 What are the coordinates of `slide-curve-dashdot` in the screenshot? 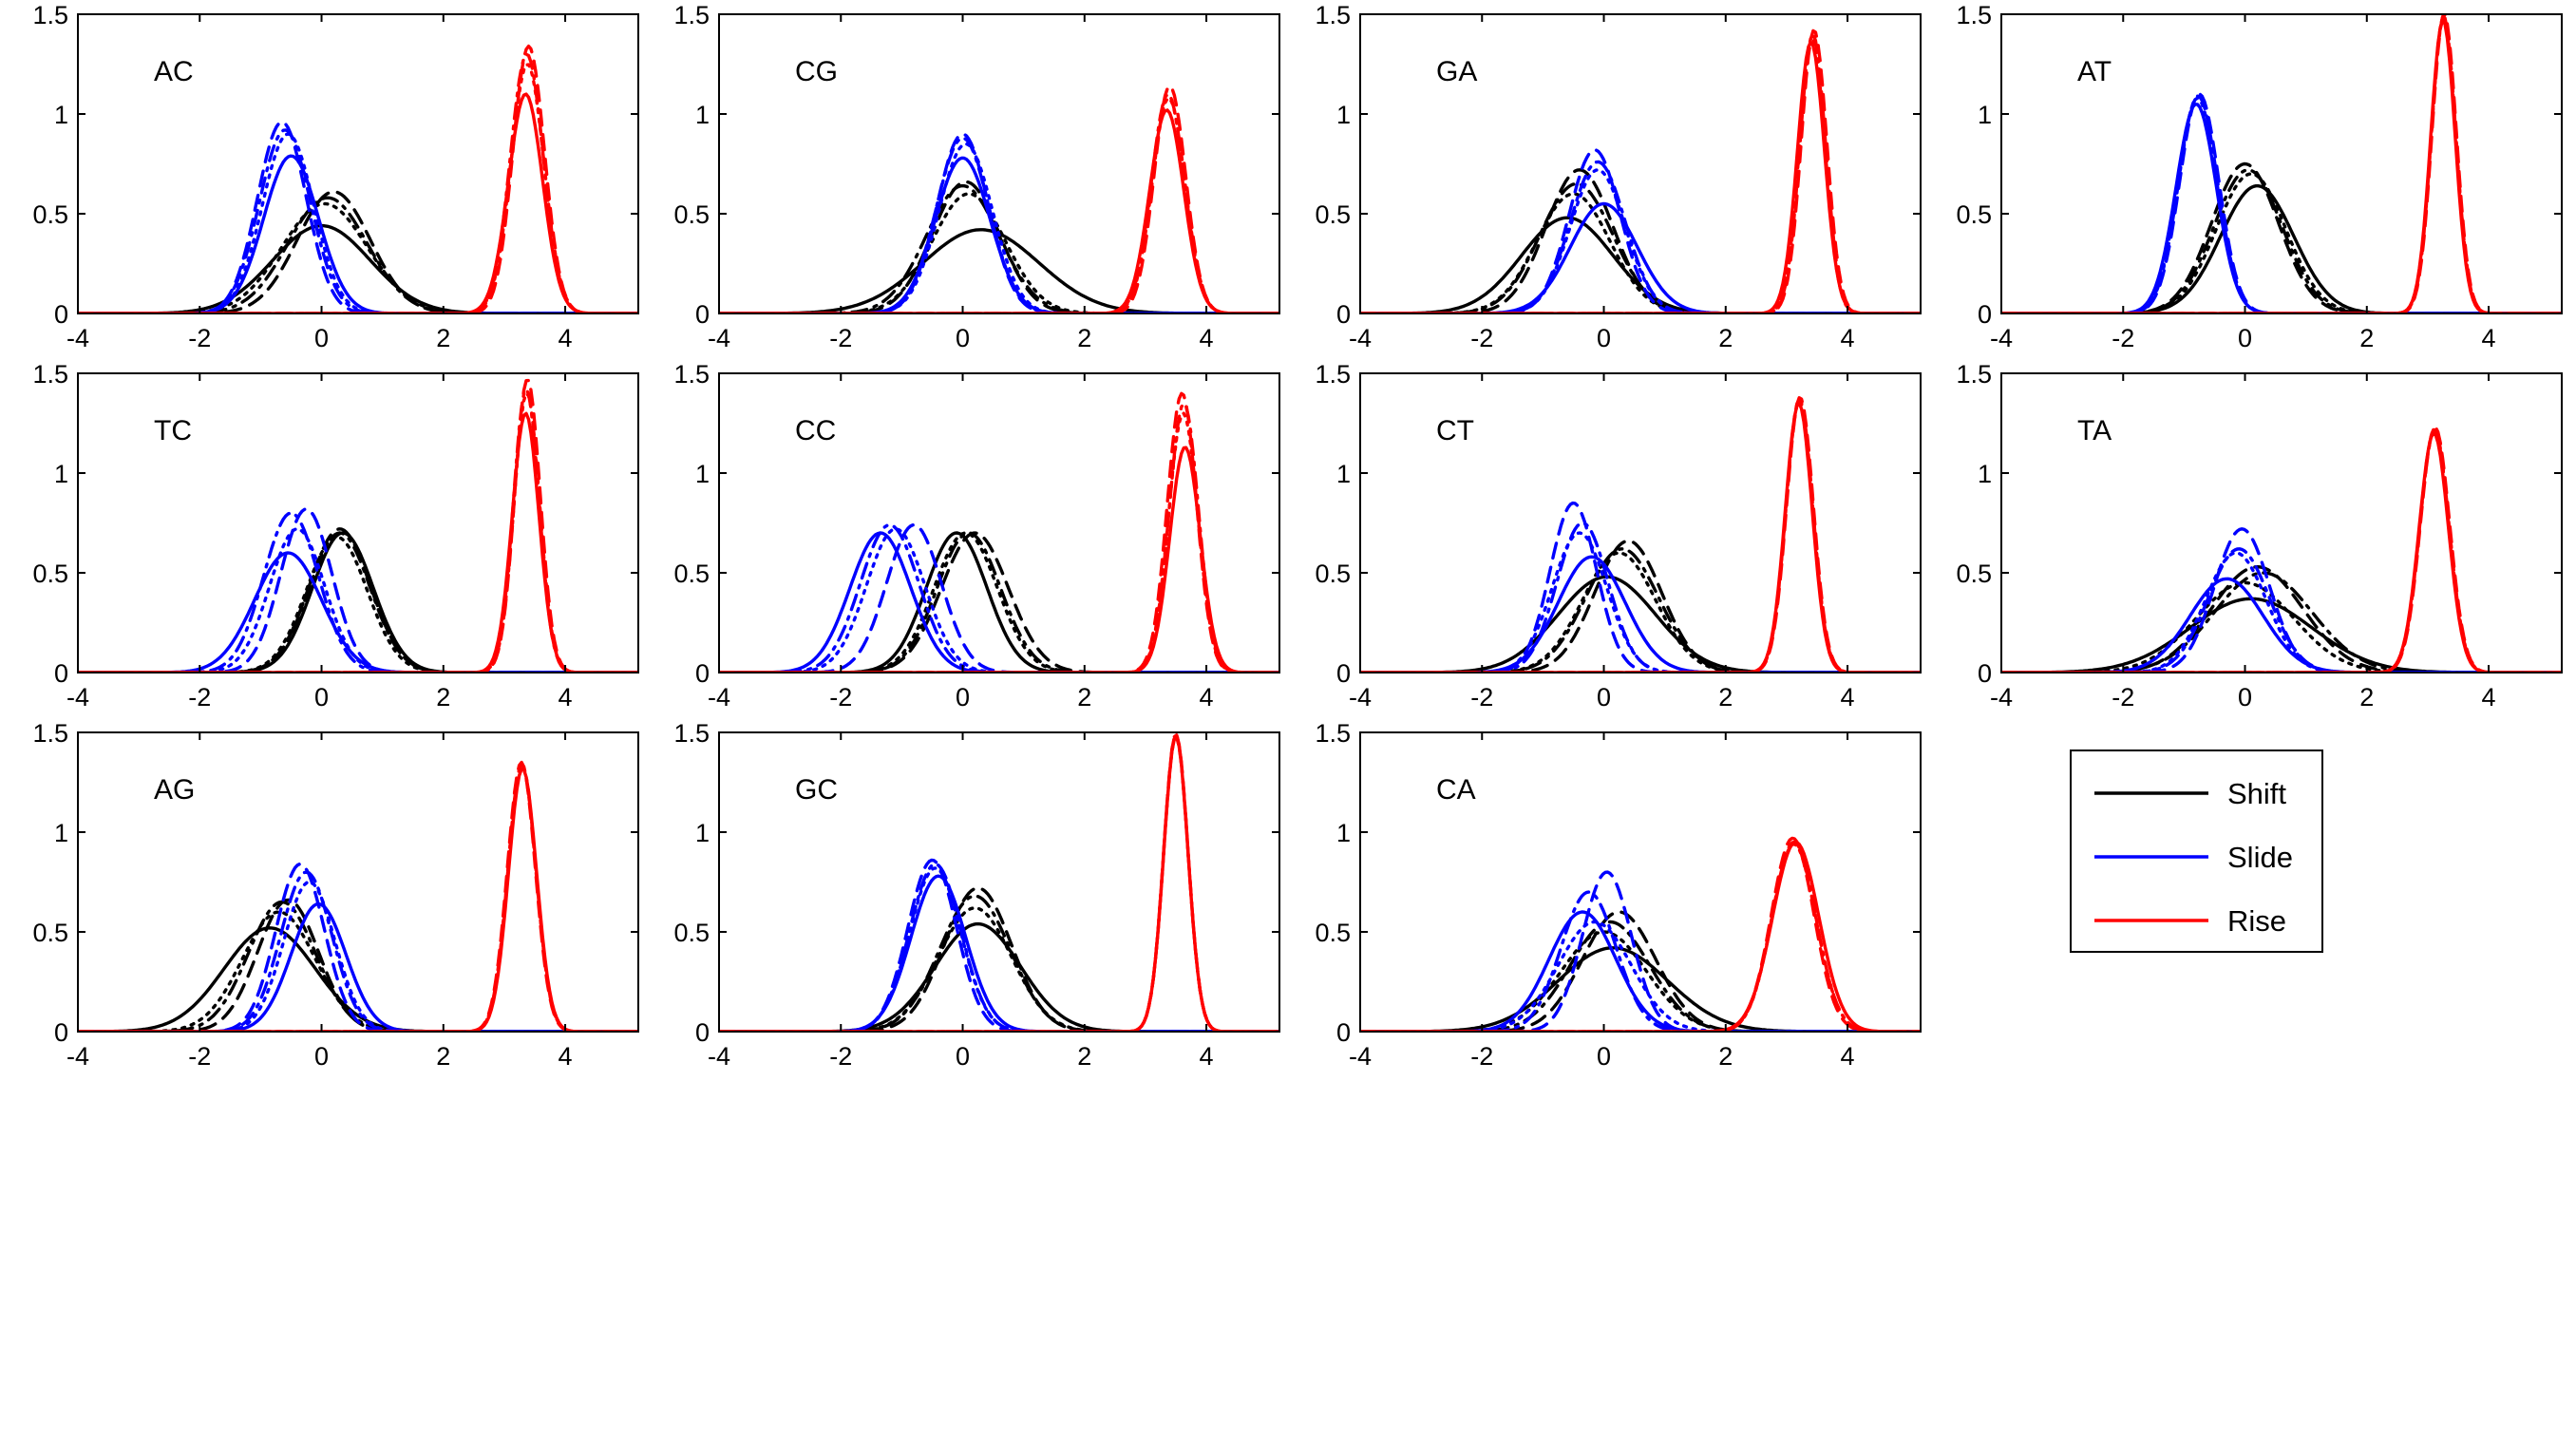 It's located at (999, 947).